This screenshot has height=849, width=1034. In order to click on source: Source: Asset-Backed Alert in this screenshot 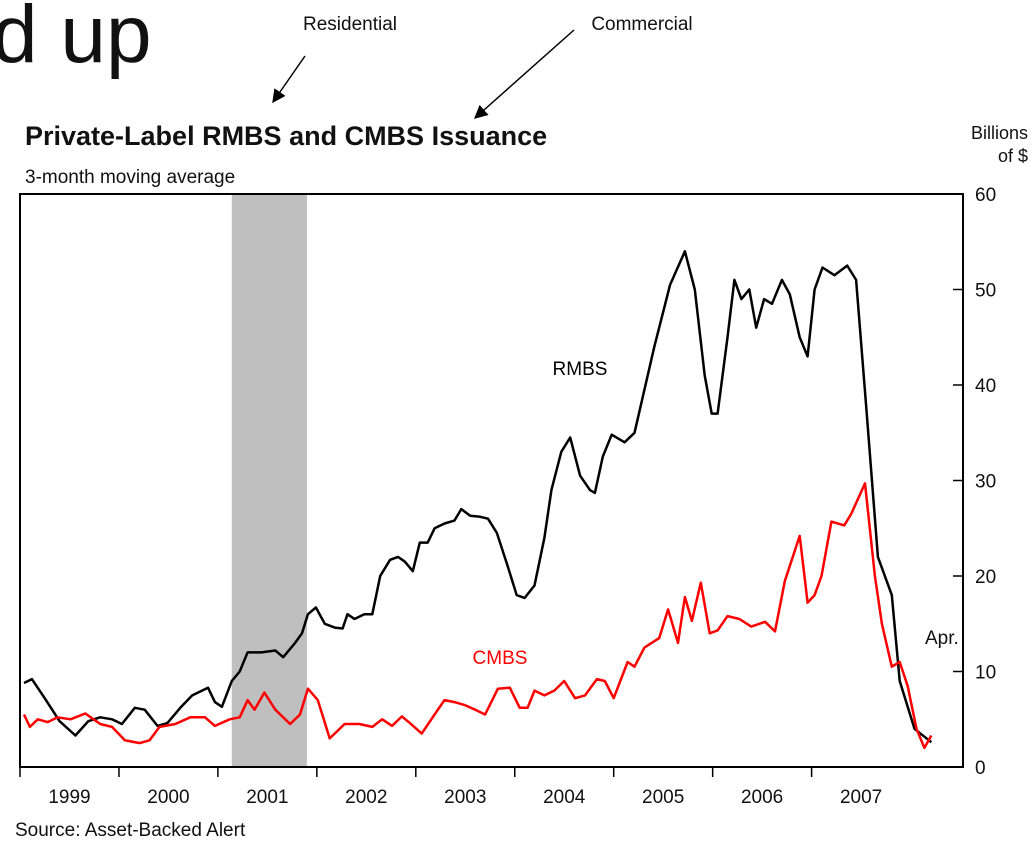, I will do `click(130, 830)`.